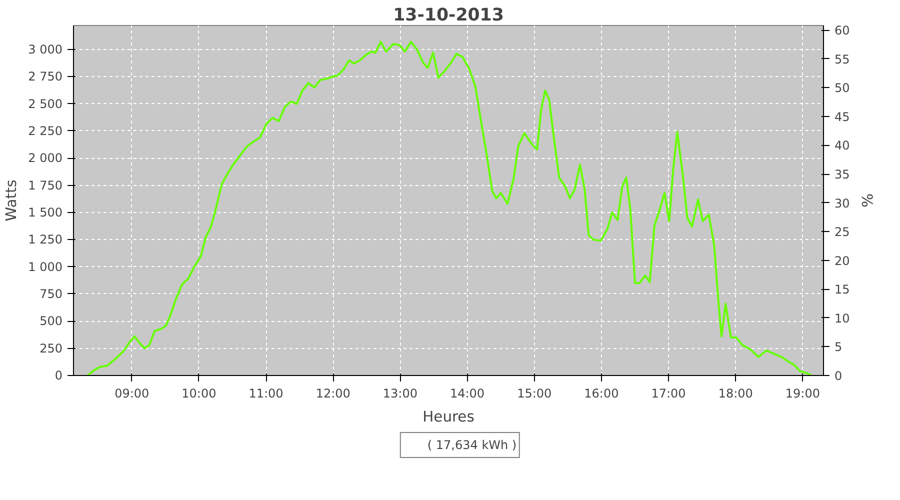  What do you see at coordinates (534, 393) in the screenshot?
I see `x-tick-label: 15:00` at bounding box center [534, 393].